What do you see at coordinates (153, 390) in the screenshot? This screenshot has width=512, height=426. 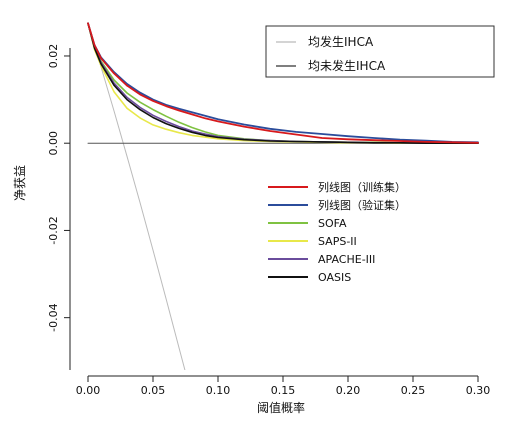 I see `x-tick-label: 0.05` at bounding box center [153, 390].